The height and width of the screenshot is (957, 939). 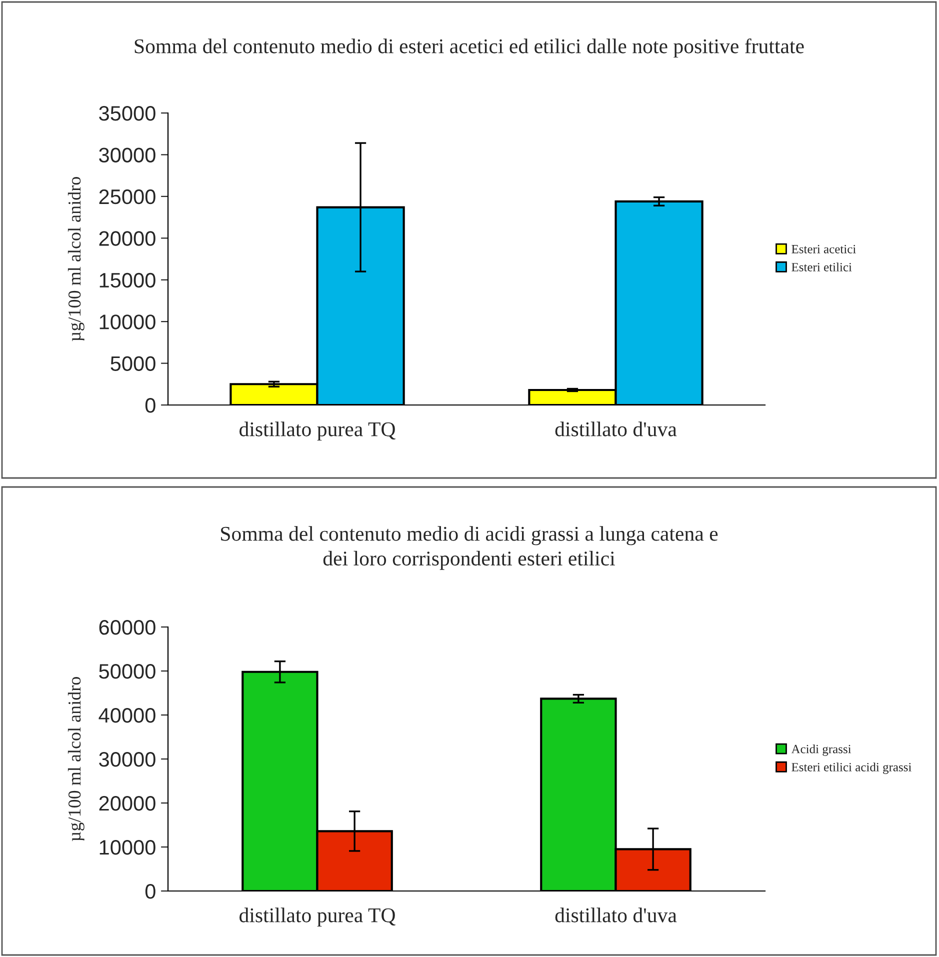 I want to click on legend-label: Acidi grassi, so click(x=821, y=750).